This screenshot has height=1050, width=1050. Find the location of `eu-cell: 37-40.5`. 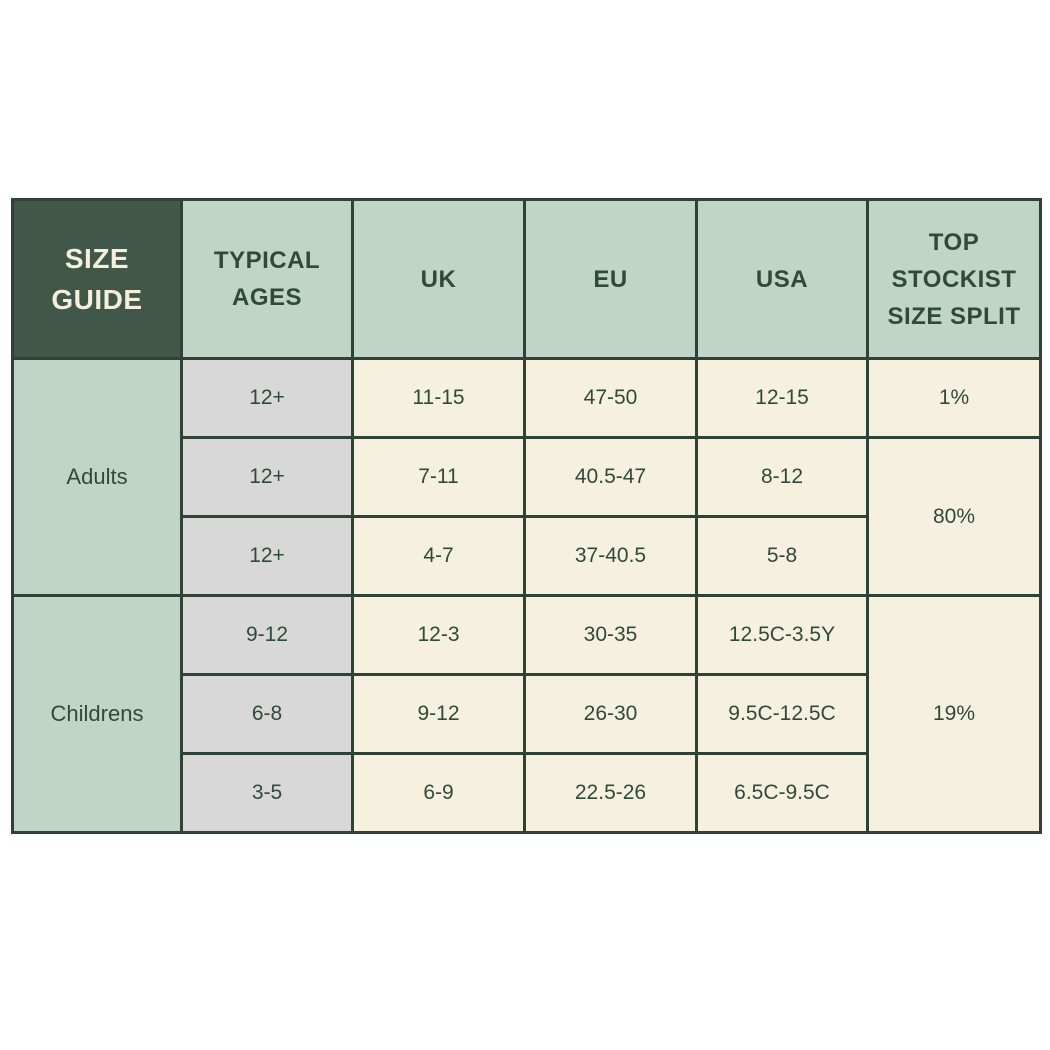

eu-cell: 37-40.5 is located at coordinates (610, 556).